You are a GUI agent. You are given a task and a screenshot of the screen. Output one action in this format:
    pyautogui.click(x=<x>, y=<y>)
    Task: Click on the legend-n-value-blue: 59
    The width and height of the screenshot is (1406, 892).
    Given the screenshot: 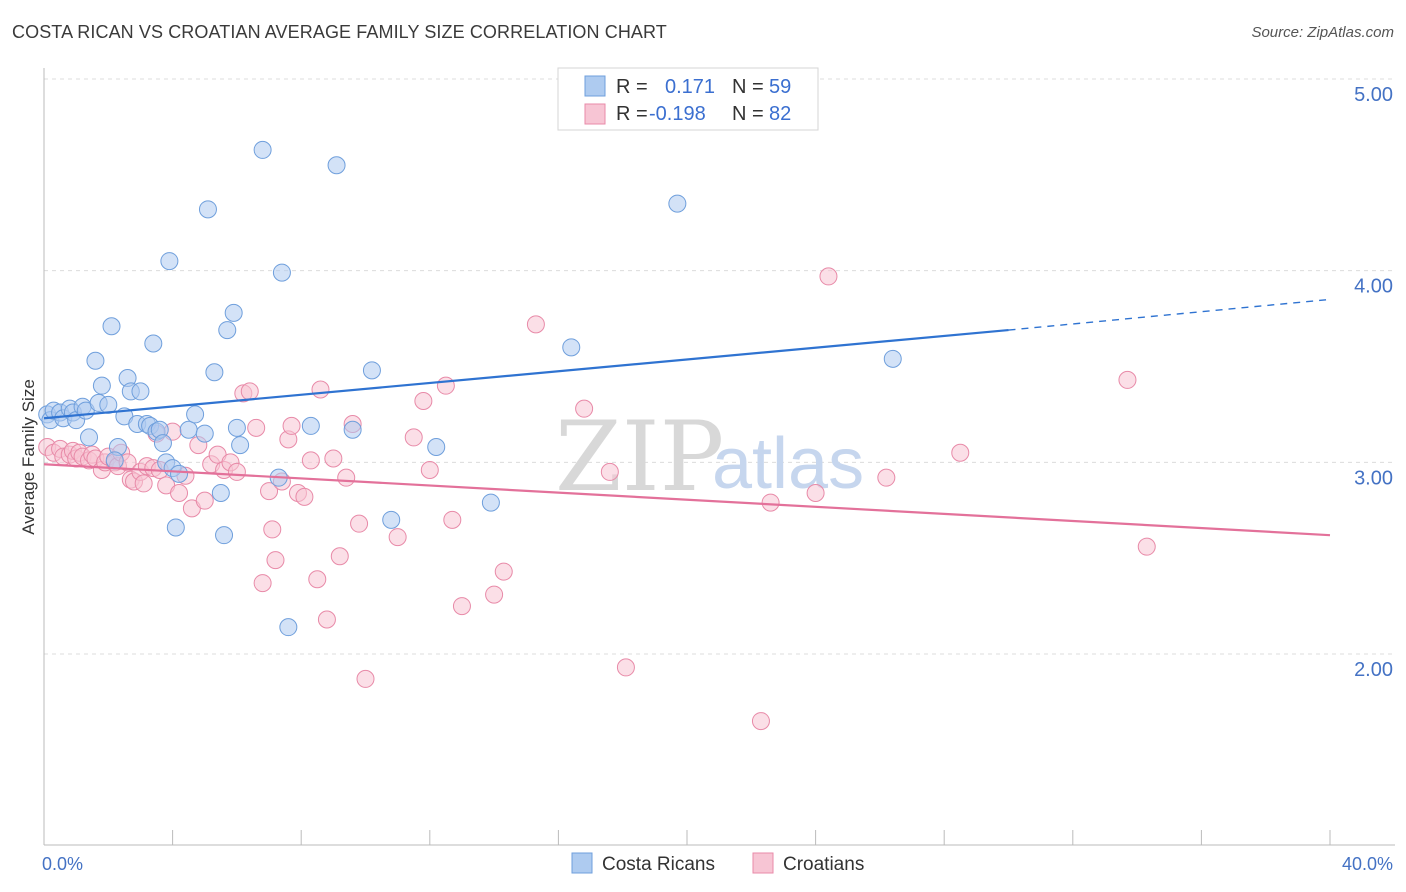 What is the action you would take?
    pyautogui.click(x=780, y=87)
    